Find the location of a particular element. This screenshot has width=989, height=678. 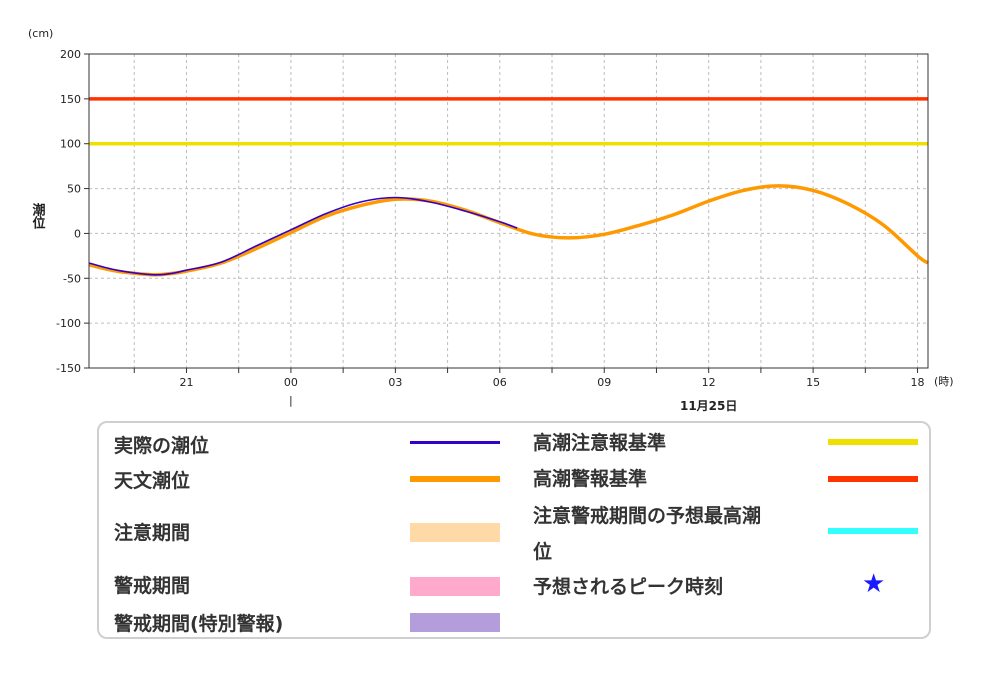

date-marker: | is located at coordinates (291, 400).